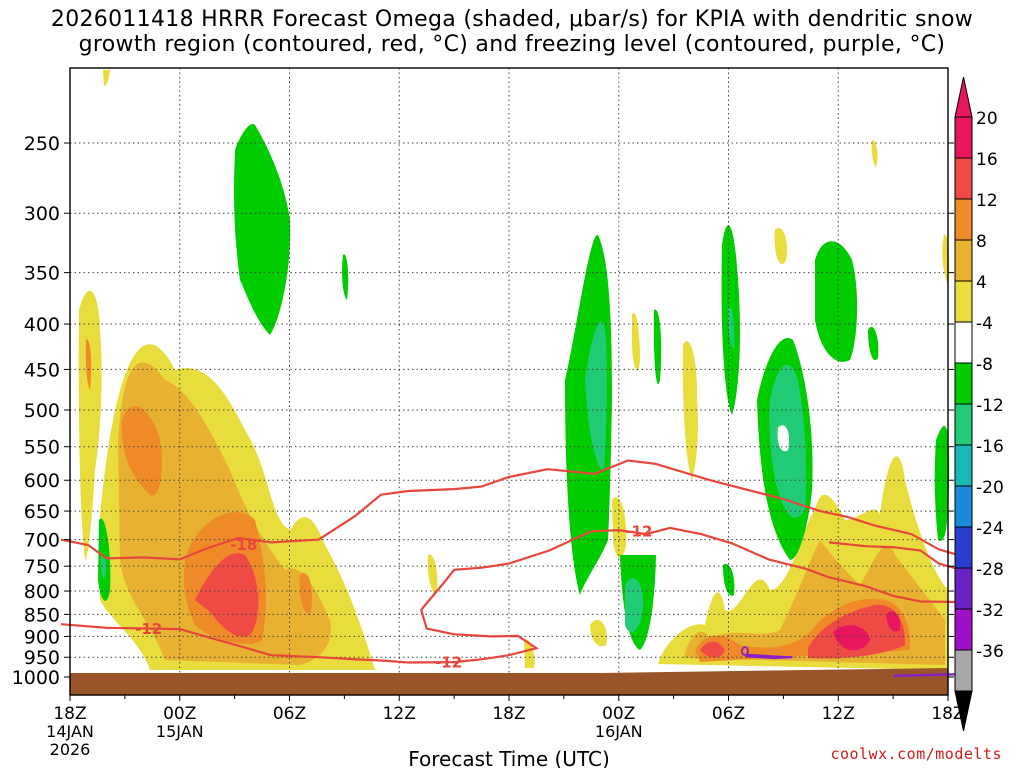 The width and height of the screenshot is (1024, 768). I want to click on contour-label-minus12-b: -12, so click(448, 662).